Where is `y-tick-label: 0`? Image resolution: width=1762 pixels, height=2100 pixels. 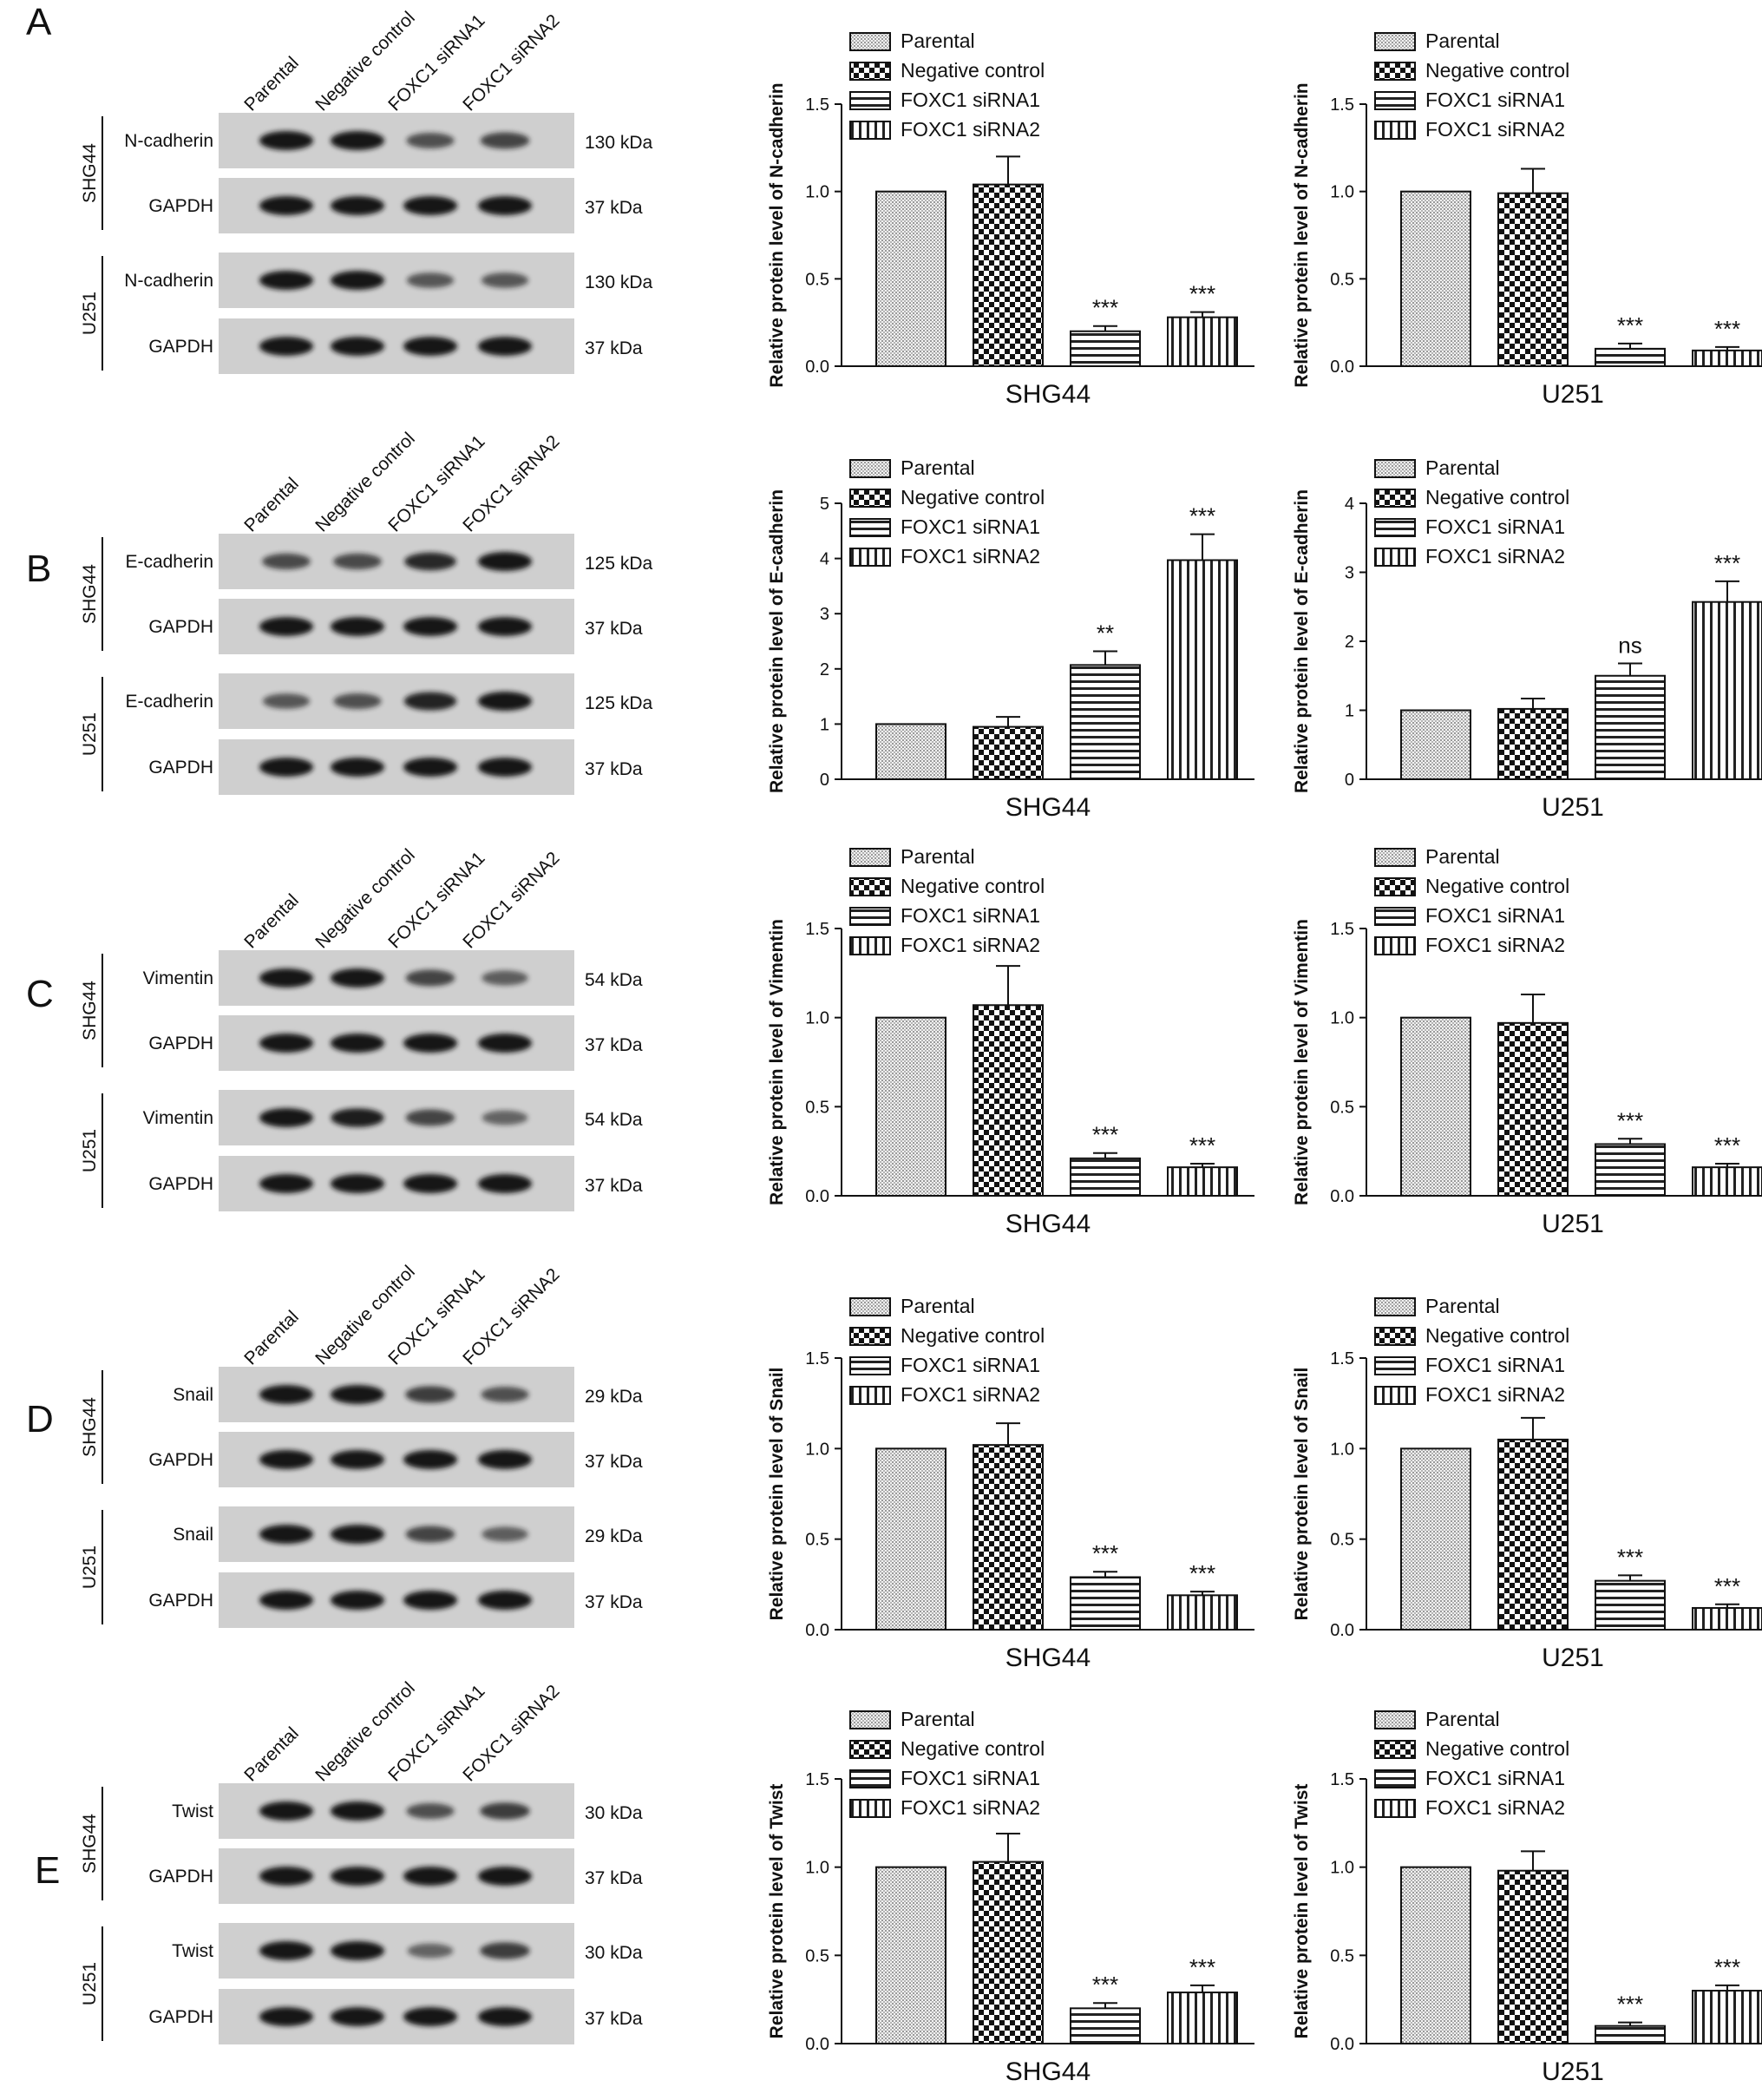 y-tick-label: 0 is located at coordinates (1349, 780).